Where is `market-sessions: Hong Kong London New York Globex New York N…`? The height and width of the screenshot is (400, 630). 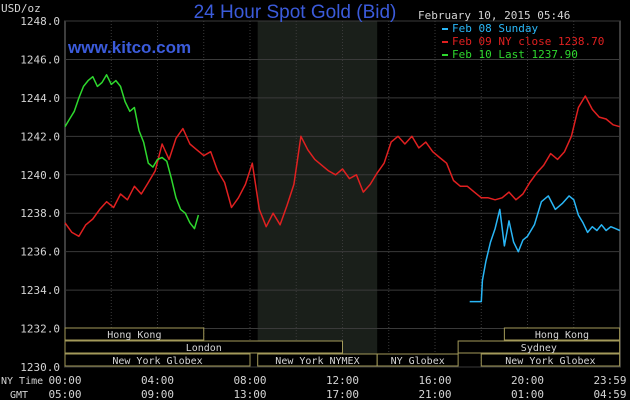
market-sessions: Hong Kong London New York Globex New York N… is located at coordinates (342, 347).